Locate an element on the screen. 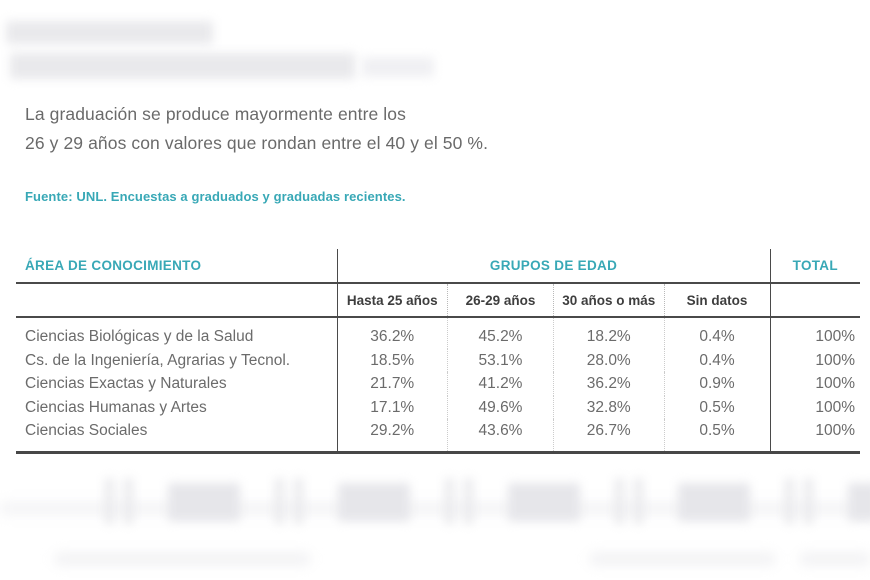 This screenshot has width=870, height=580. cell-value: 32.8% is located at coordinates (608, 407).